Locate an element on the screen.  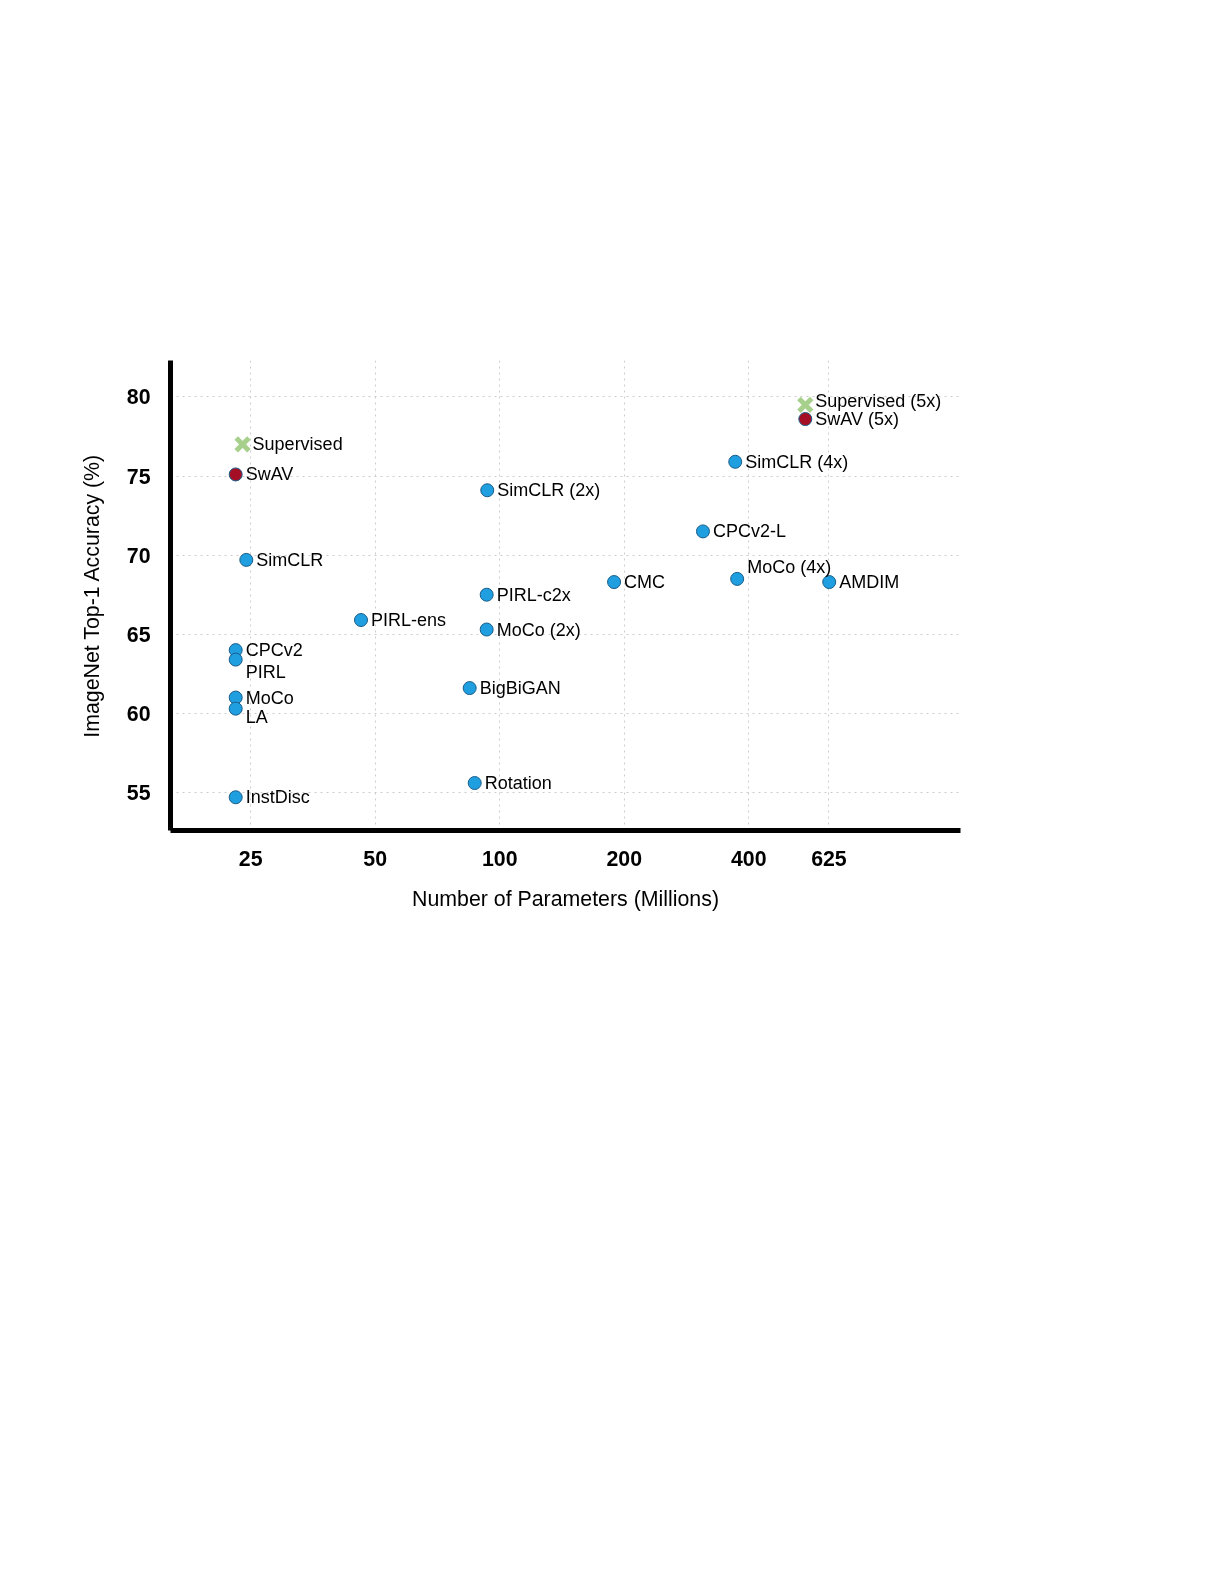
y-tick-label: 75 is located at coordinates (138, 476).